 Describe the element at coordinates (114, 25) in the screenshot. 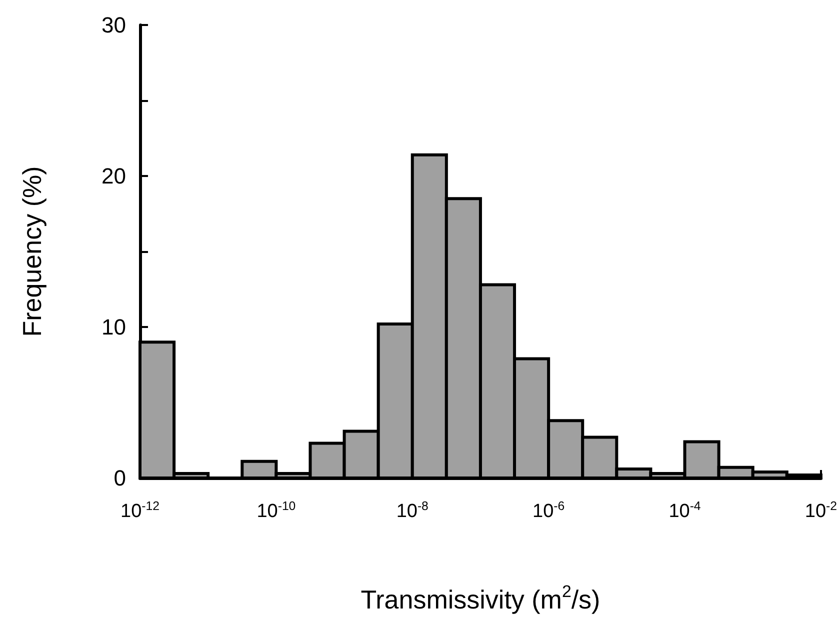

I see `y-tick-label: 30` at that location.